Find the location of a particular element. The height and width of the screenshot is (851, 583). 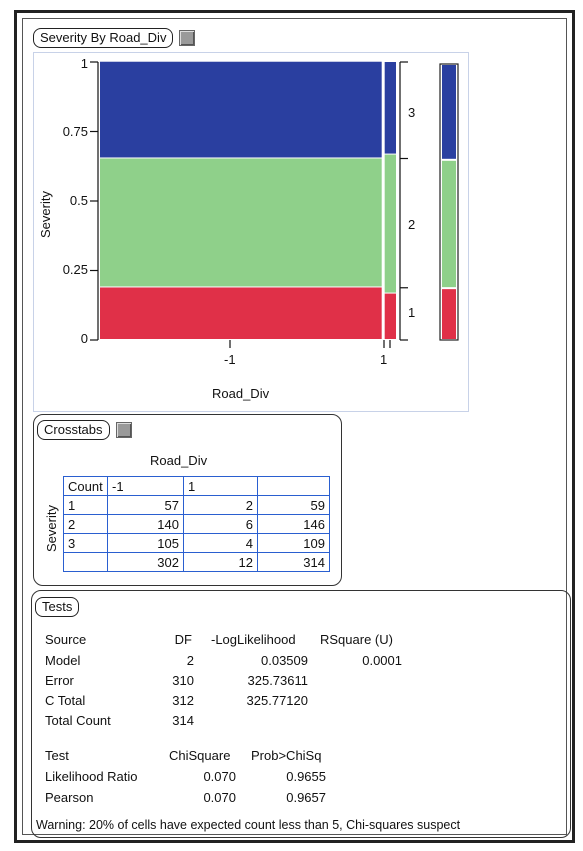

tests-df-value: 2 is located at coordinates (190, 660).